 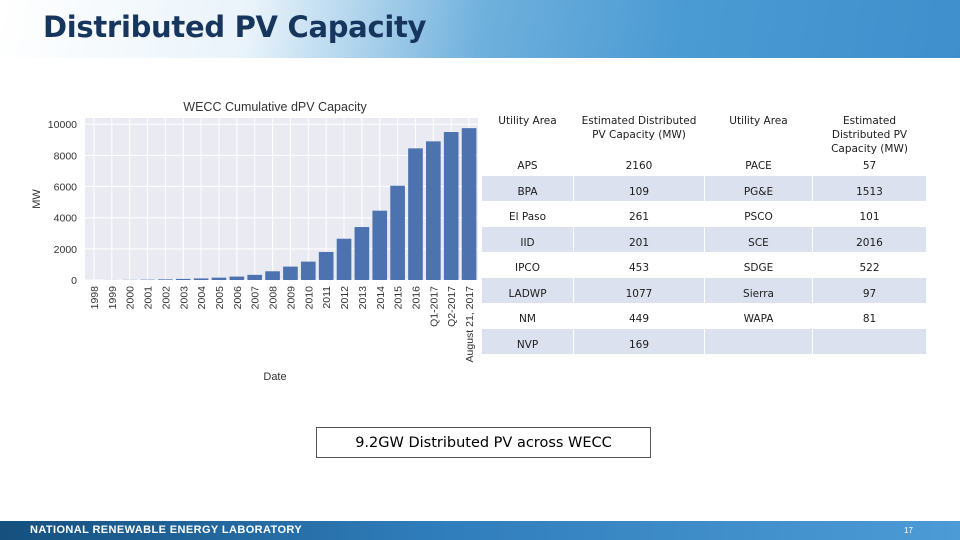 I want to click on y-tick-labels: 0 2000 4000 6000 8000 10000, so click(x=62, y=203).